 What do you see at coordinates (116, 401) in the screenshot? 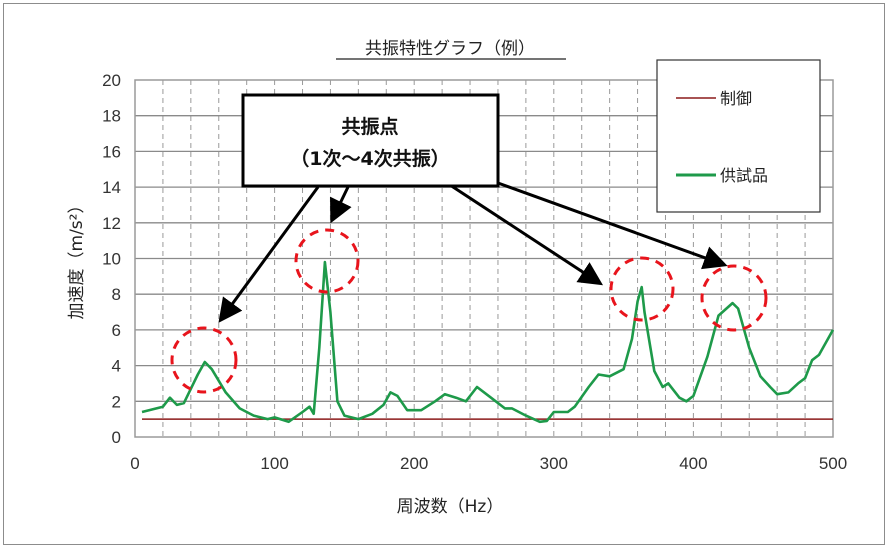
I see `y-tick-label: 2` at bounding box center [116, 401].